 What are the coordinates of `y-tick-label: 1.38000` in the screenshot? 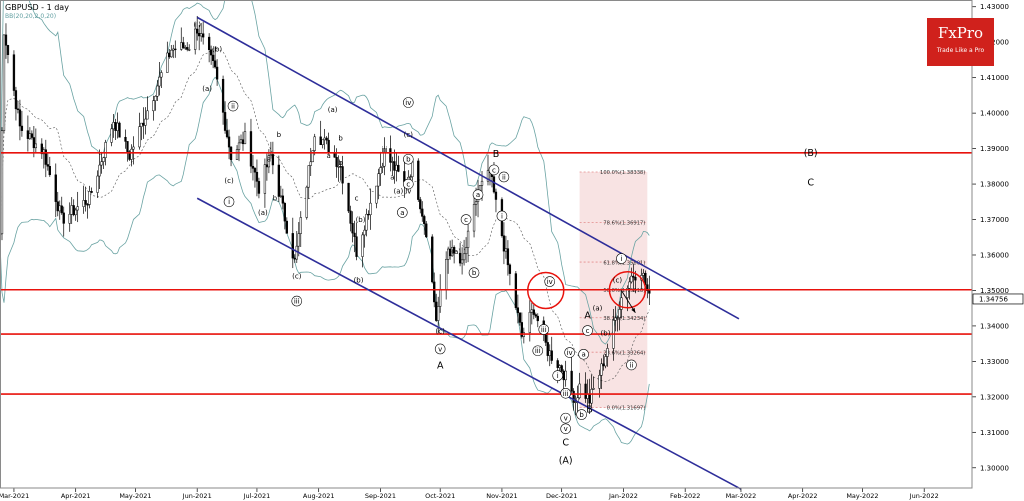 It's located at (994, 185).